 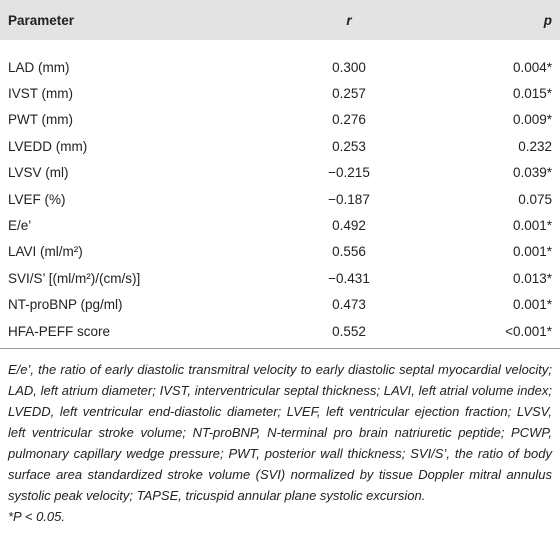 I want to click on header-cell: p, so click(x=496, y=20).